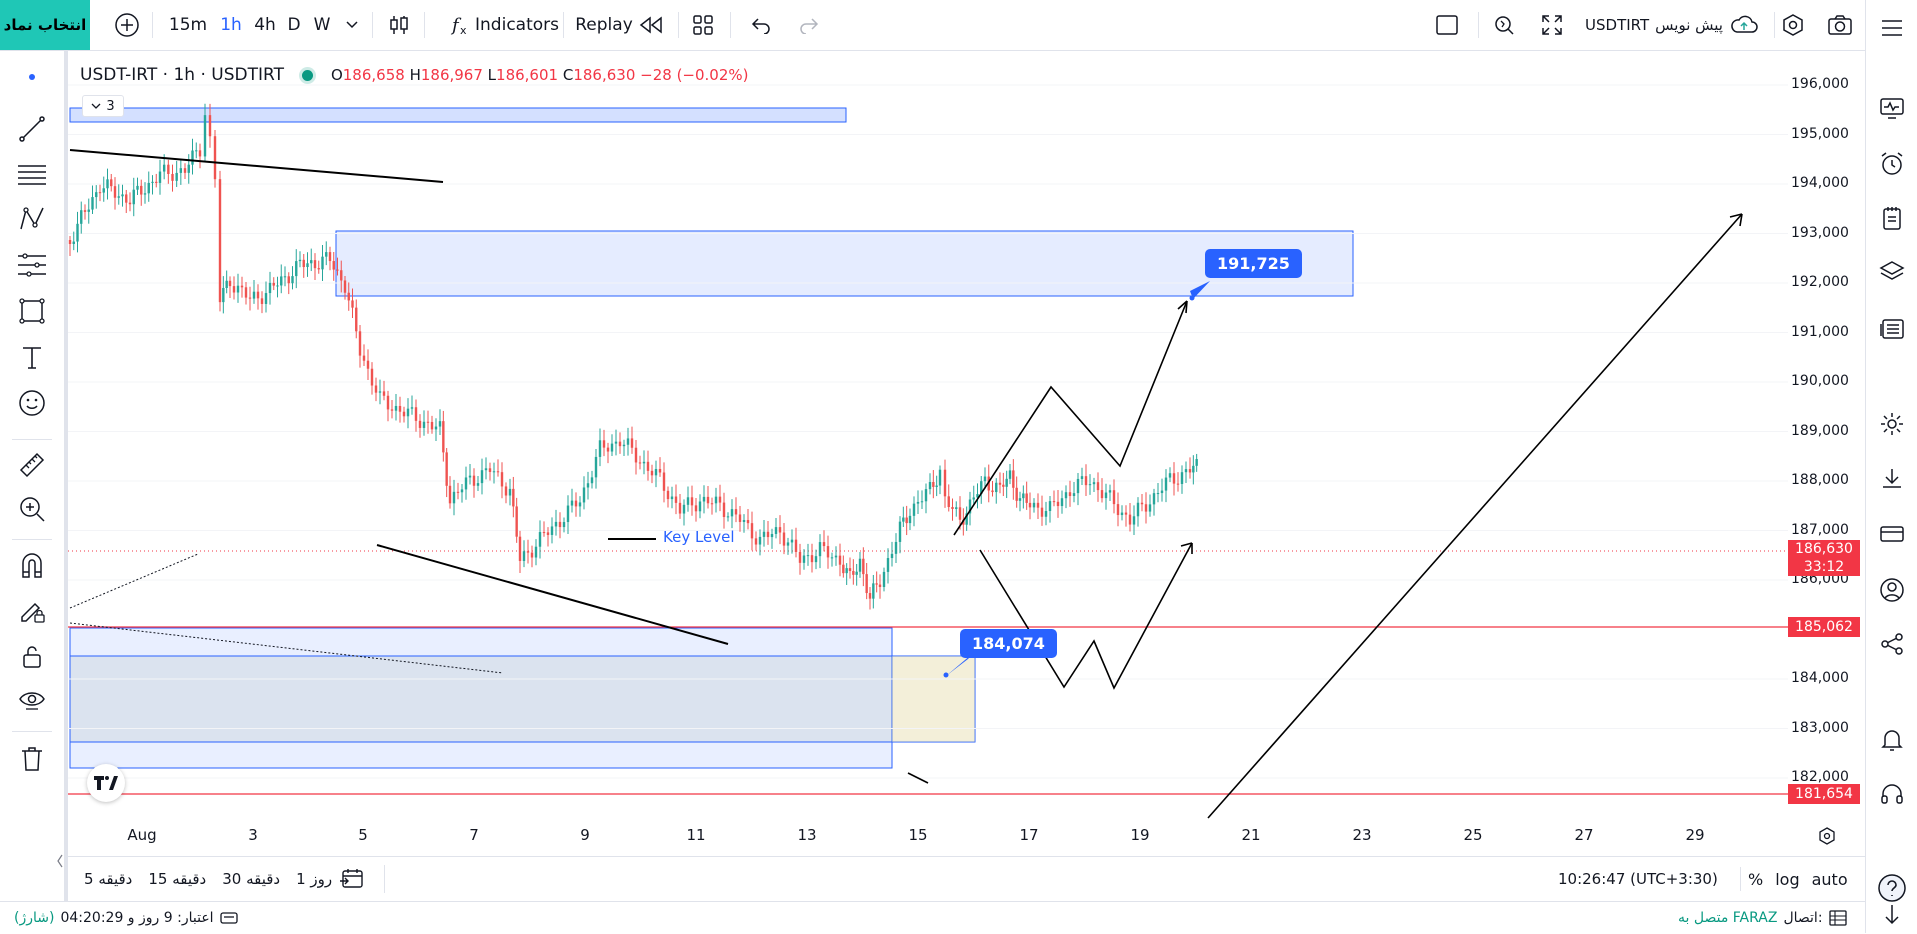 The height and width of the screenshot is (934, 1917). Describe the element at coordinates (604, 25) in the screenshot. I see `replay-button: Replay` at that location.